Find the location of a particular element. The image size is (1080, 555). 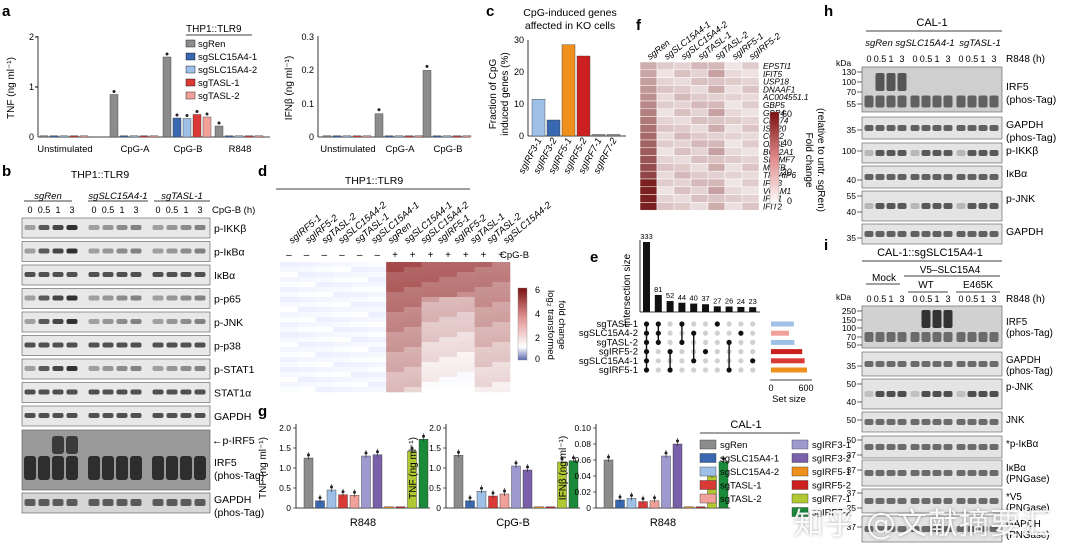

a2-ytick: 0.2 is located at coordinates (307, 70).